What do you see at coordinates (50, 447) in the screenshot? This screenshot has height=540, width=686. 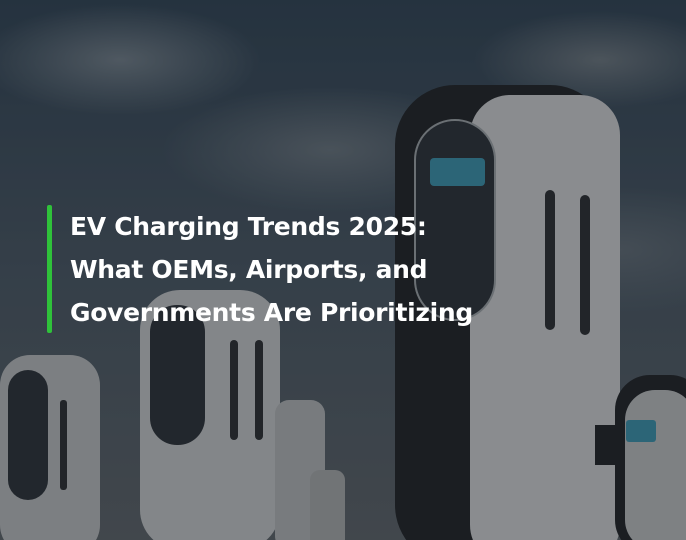 I see `charger-left` at bounding box center [50, 447].